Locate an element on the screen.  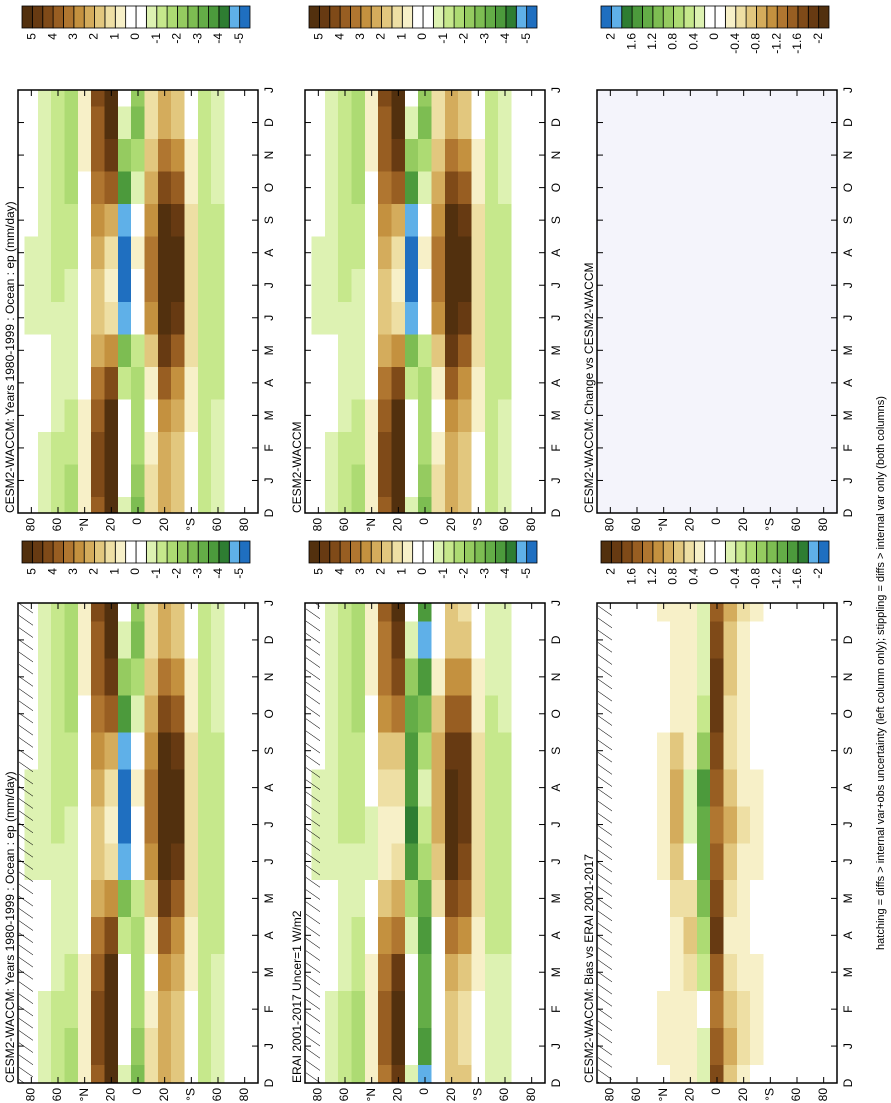
colorbar-label: 2 is located at coordinates (94, 571).